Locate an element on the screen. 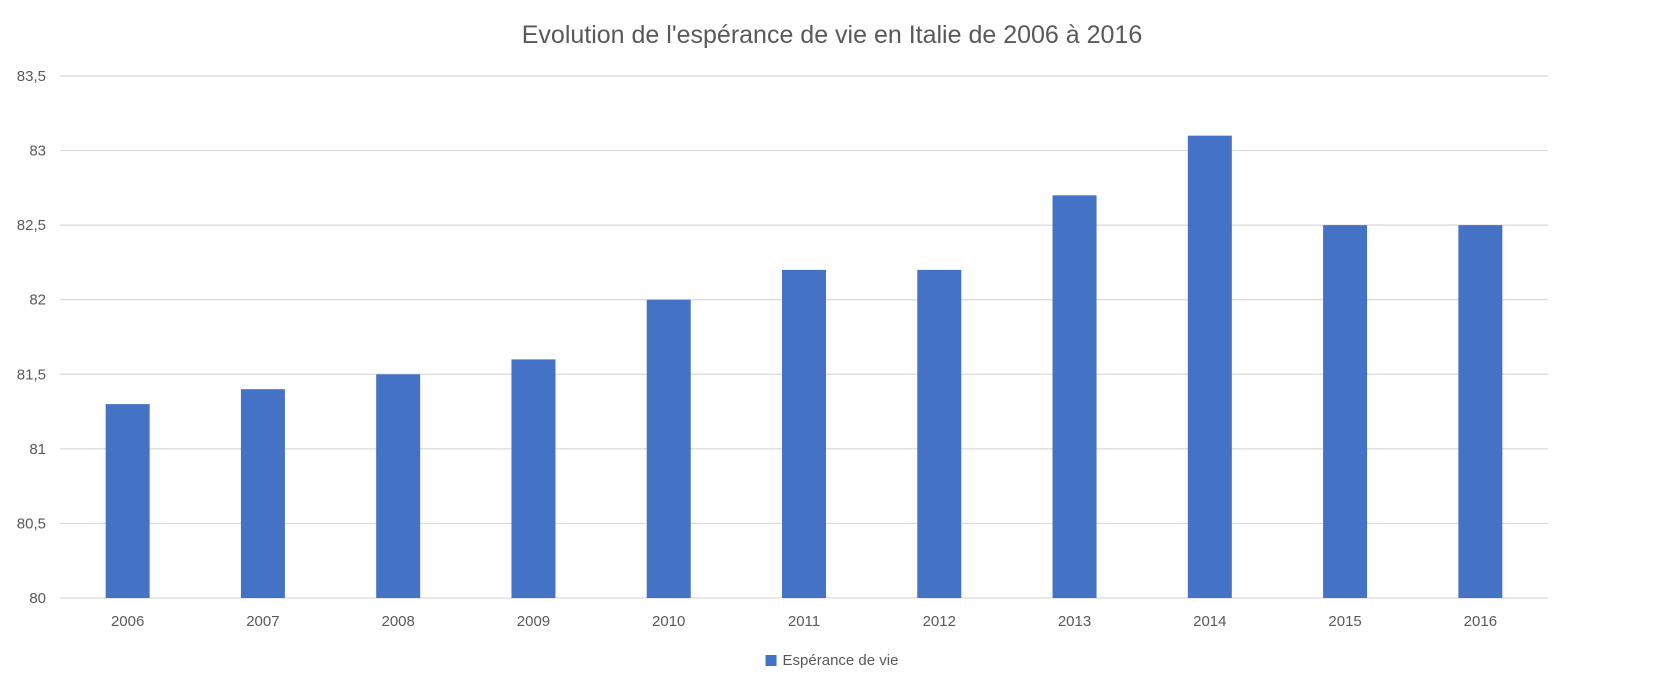  x-tick-label: 2006 is located at coordinates (127, 621).